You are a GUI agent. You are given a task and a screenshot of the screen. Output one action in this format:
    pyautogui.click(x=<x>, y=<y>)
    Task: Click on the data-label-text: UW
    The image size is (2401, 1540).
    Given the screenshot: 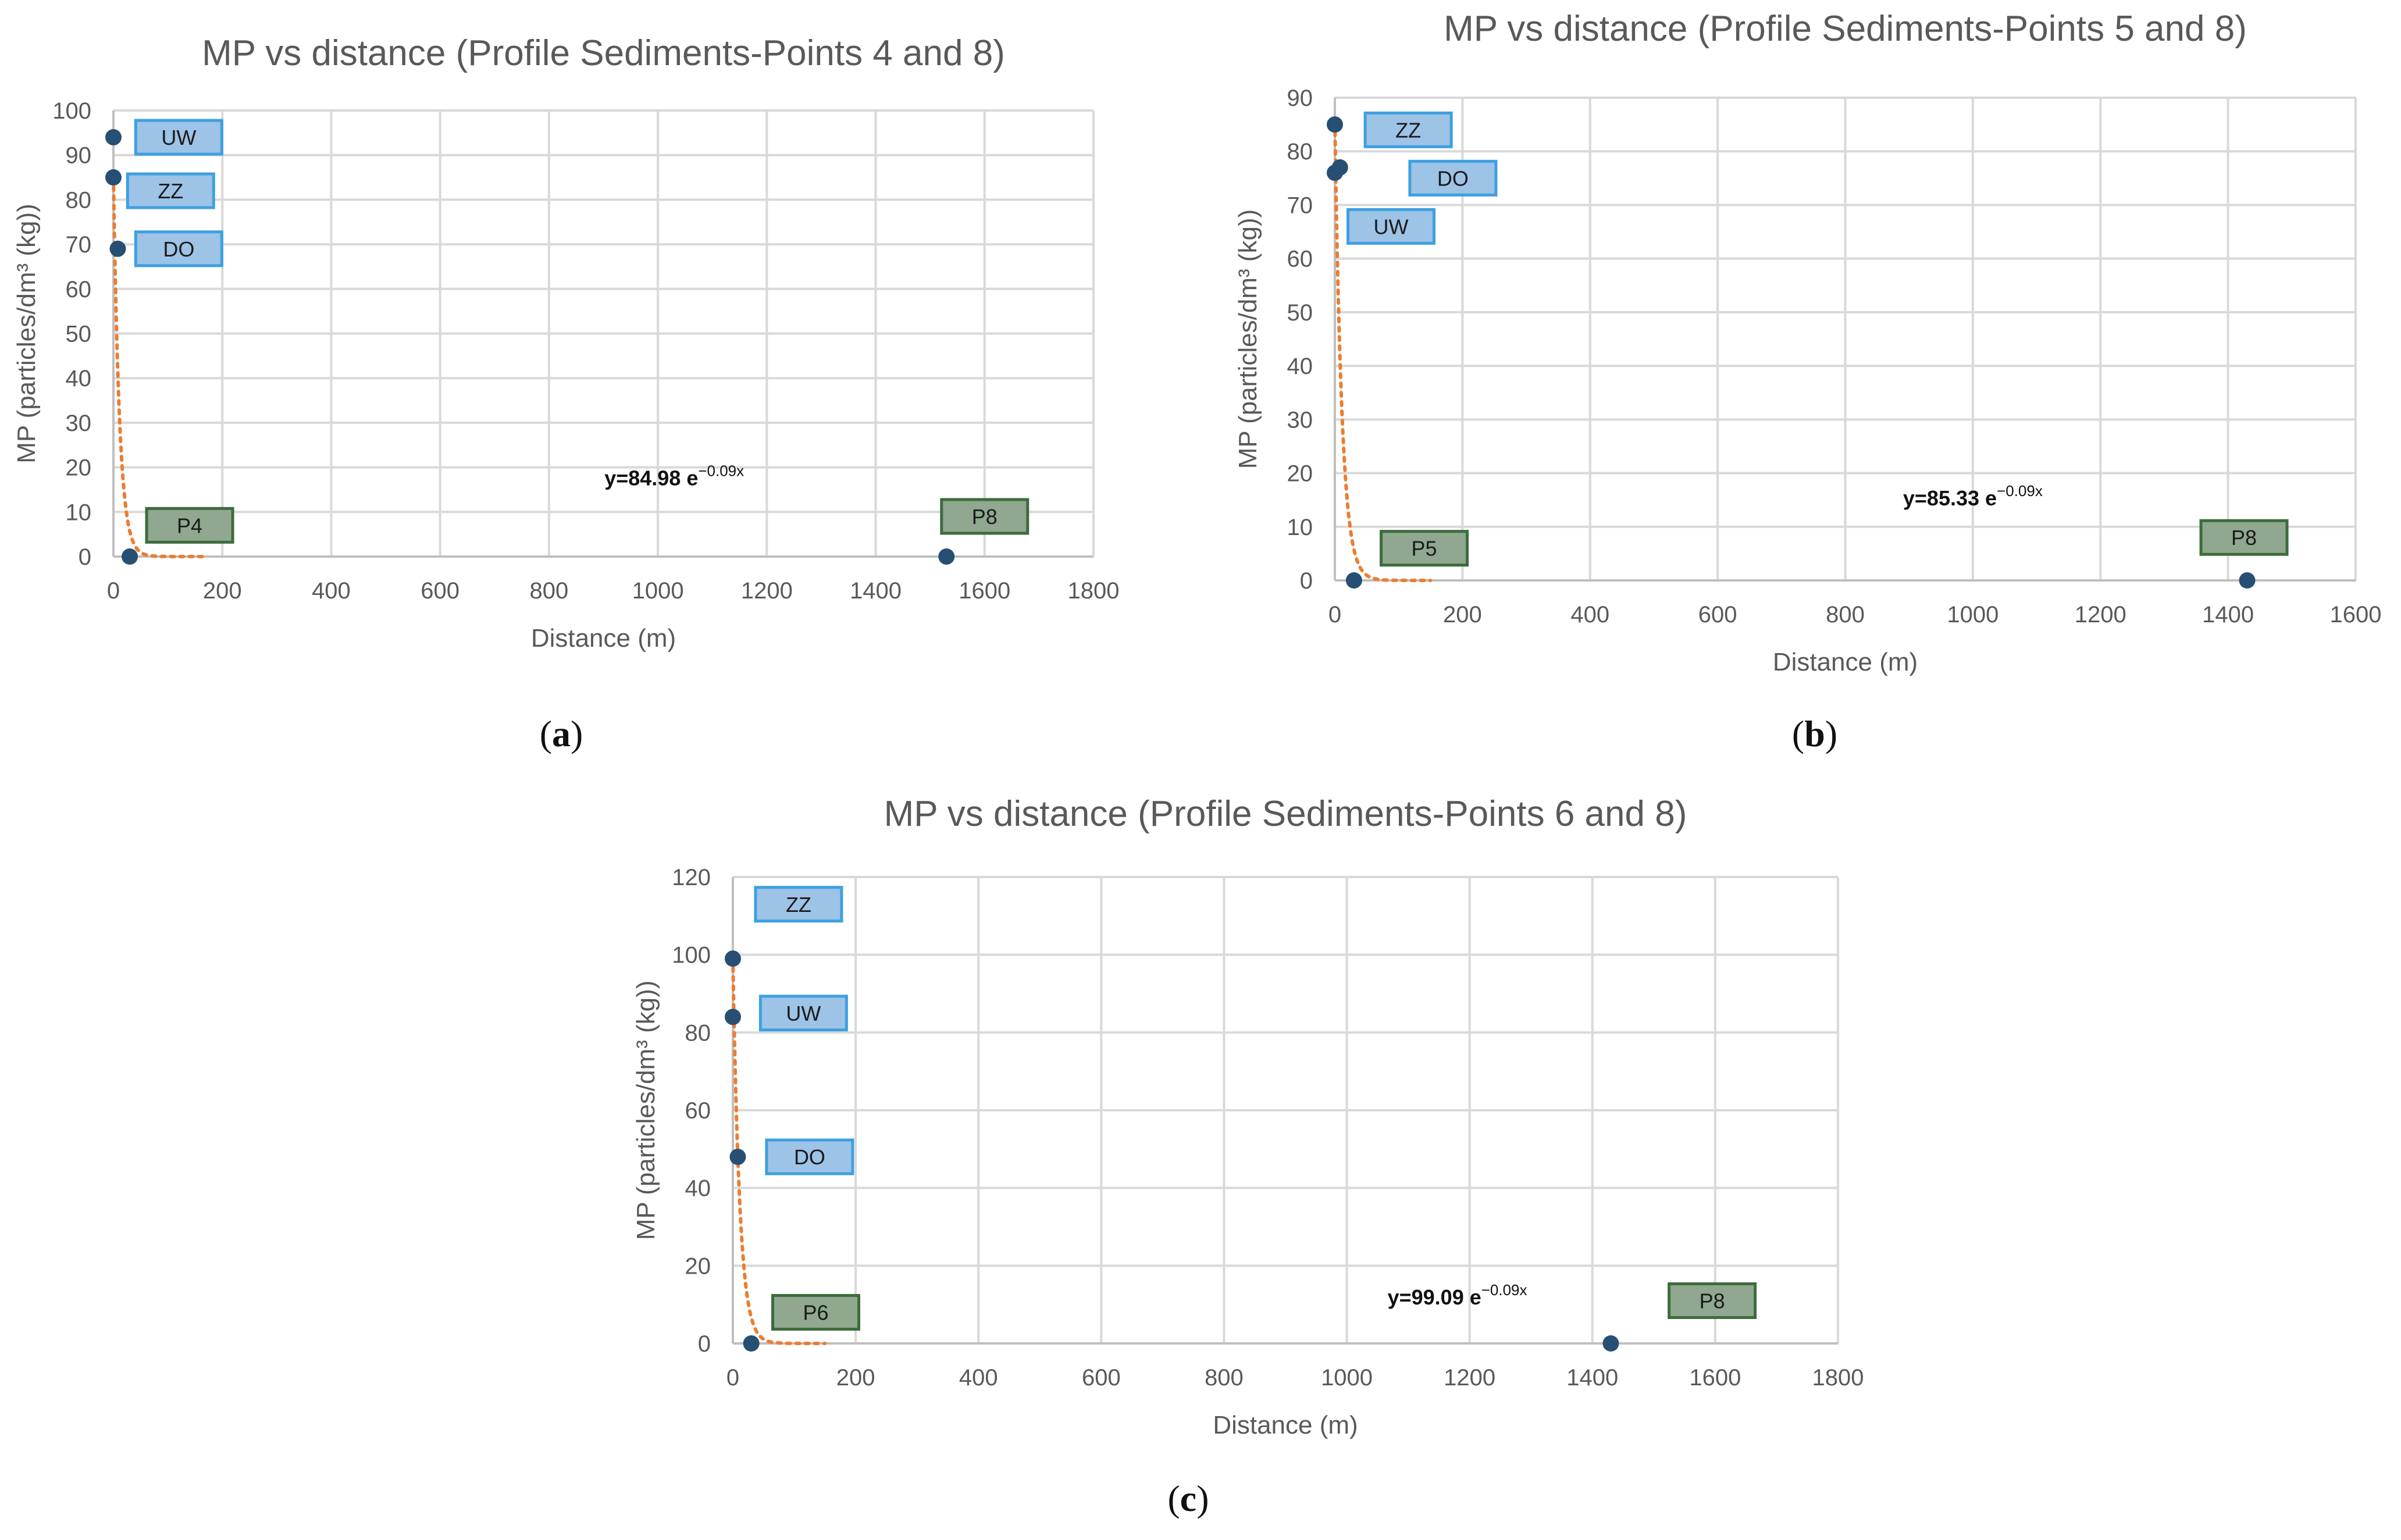 What is the action you would take?
    pyautogui.click(x=803, y=1013)
    